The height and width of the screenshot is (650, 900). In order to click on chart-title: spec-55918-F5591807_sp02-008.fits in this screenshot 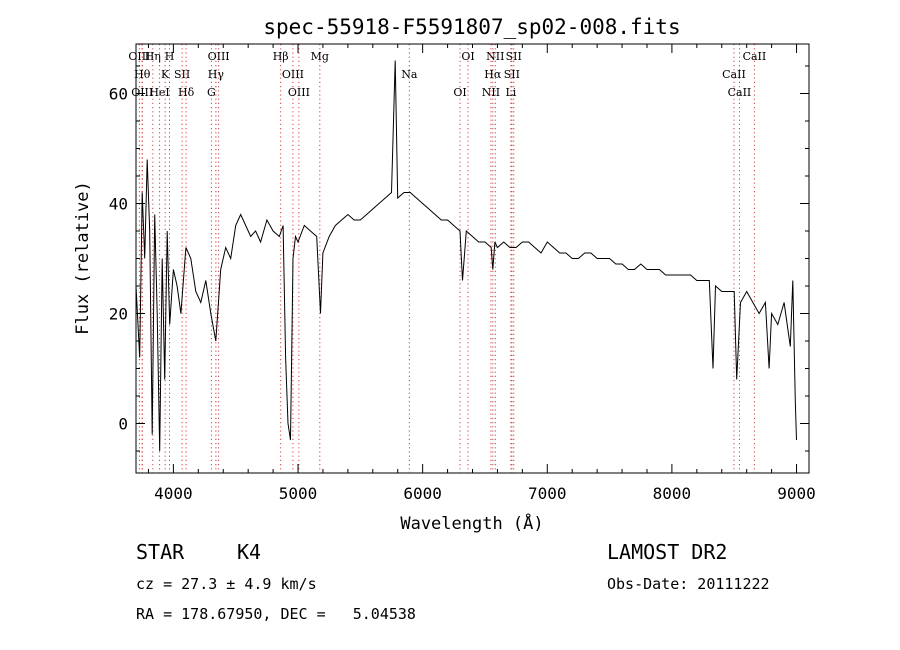, I will do `click(471, 27)`.